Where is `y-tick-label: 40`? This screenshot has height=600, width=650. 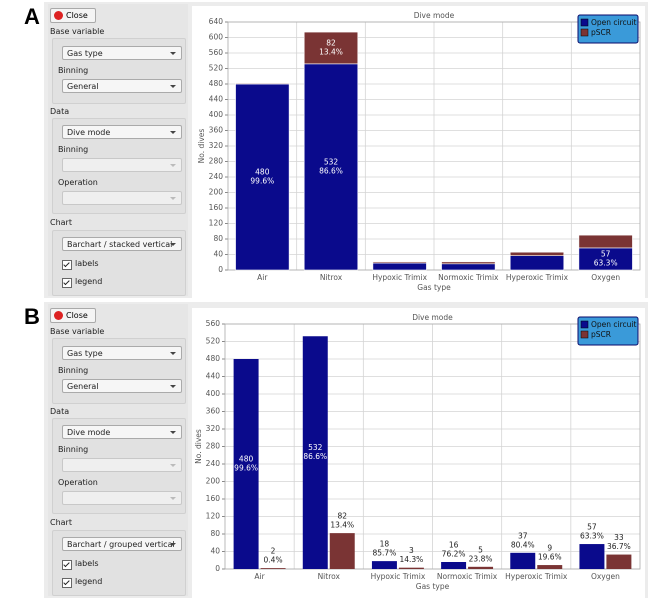 y-tick-label: 40 is located at coordinates (218, 254).